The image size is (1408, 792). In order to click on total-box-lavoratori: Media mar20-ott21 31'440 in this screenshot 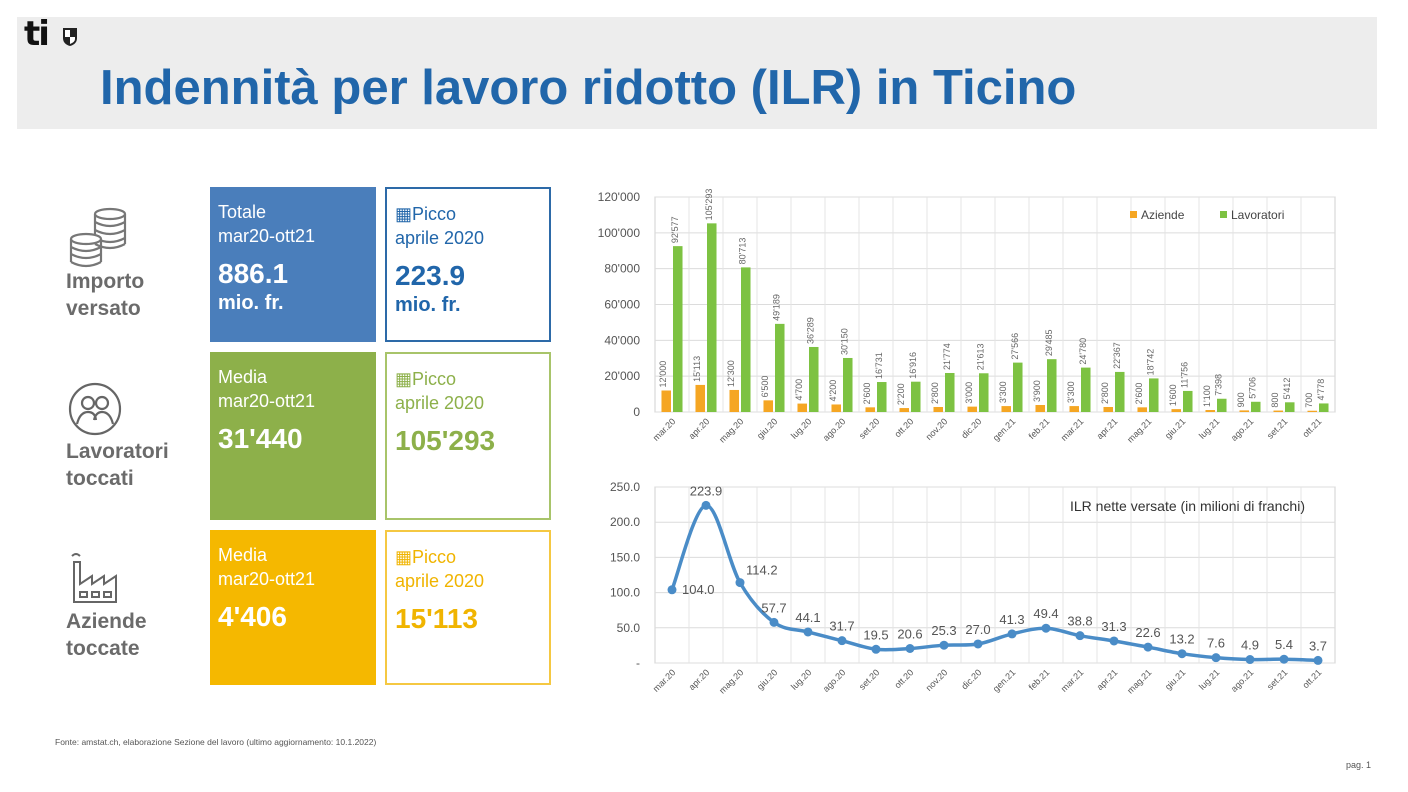, I will do `click(293, 436)`.